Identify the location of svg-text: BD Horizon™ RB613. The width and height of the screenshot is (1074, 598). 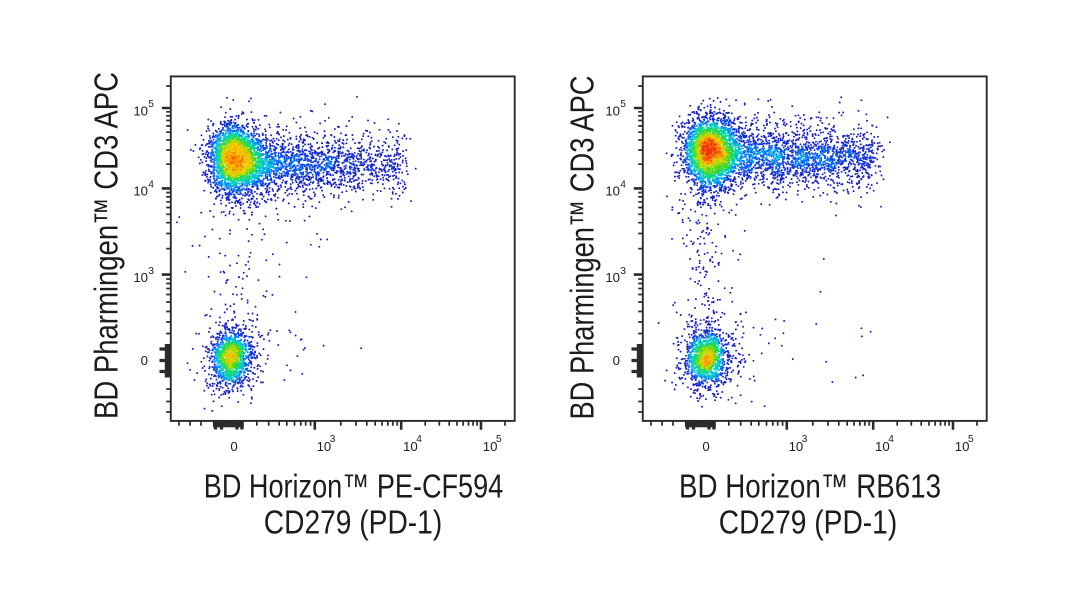
(810, 487).